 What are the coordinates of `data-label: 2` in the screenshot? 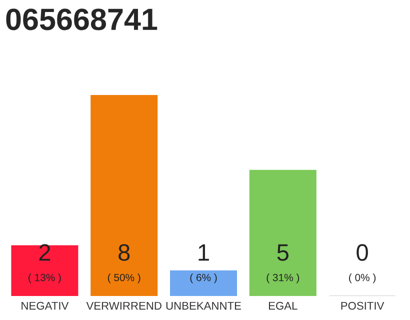 It's located at (44, 252).